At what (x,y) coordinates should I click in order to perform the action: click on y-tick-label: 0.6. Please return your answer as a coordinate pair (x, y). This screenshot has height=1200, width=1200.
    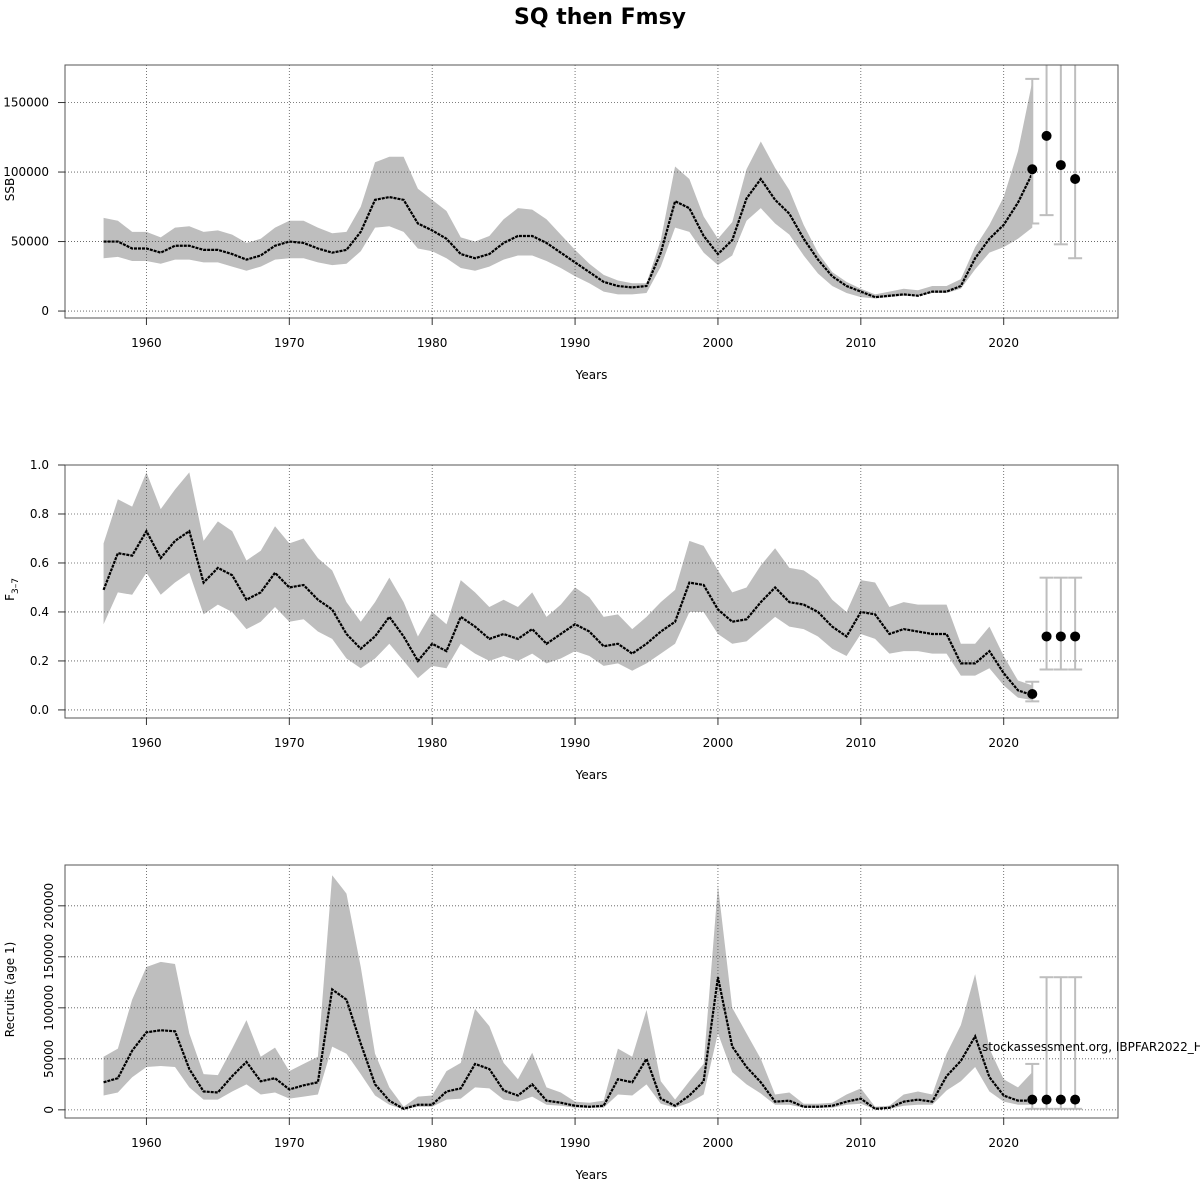
    Looking at the image, I should click on (39, 563).